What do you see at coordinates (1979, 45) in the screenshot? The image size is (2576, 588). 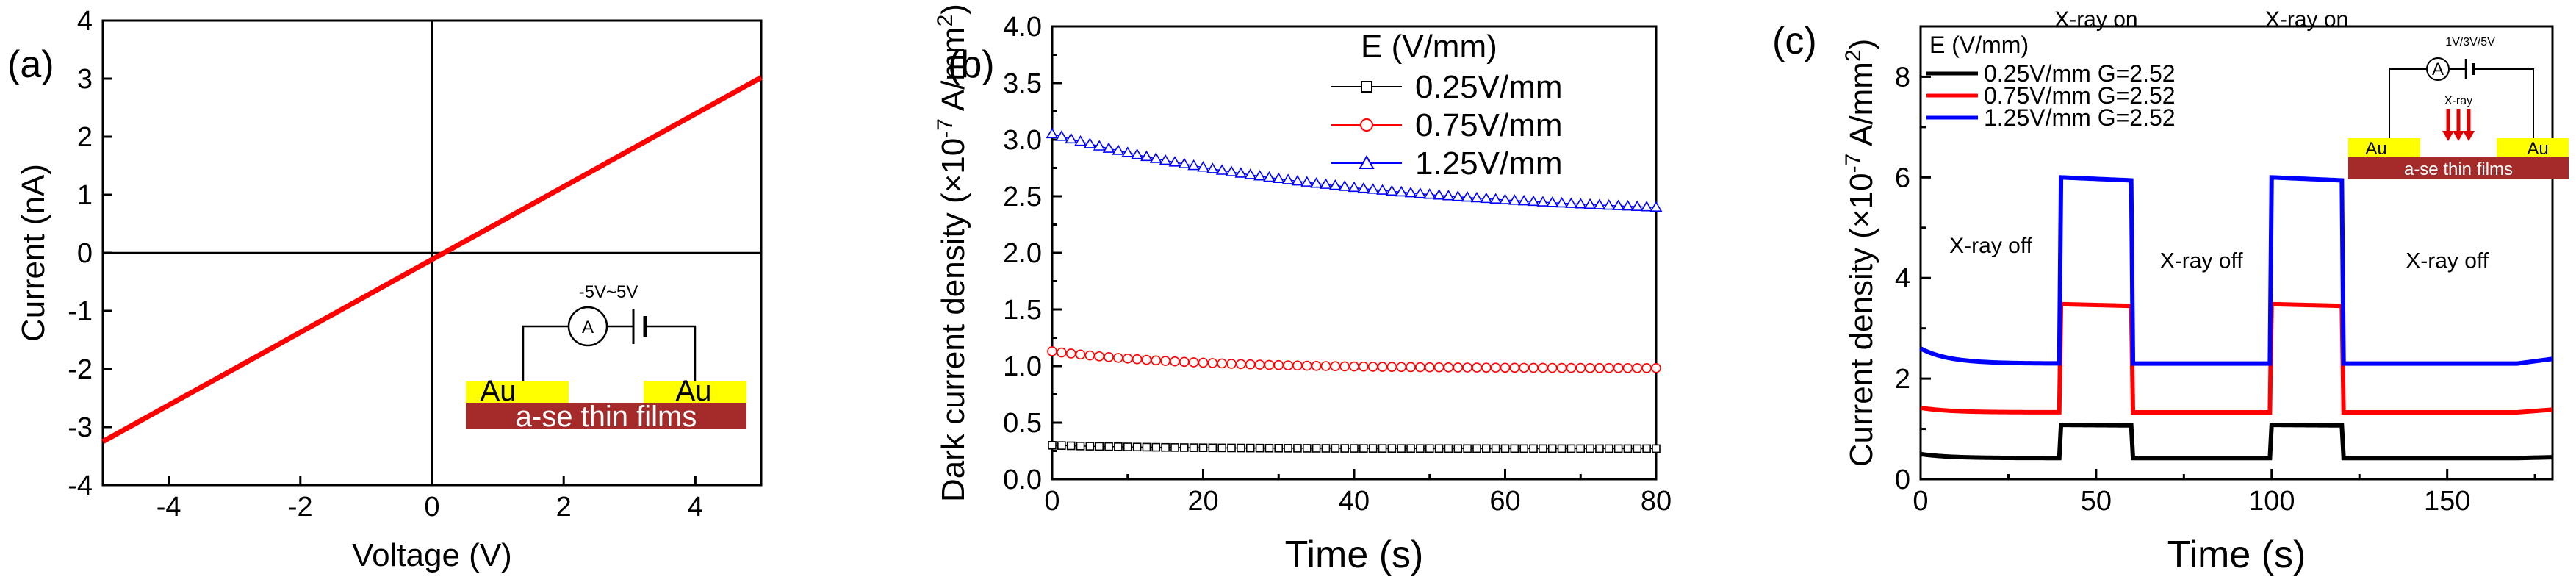 I see `panel-c-legend-title: E (V/mm)` at bounding box center [1979, 45].